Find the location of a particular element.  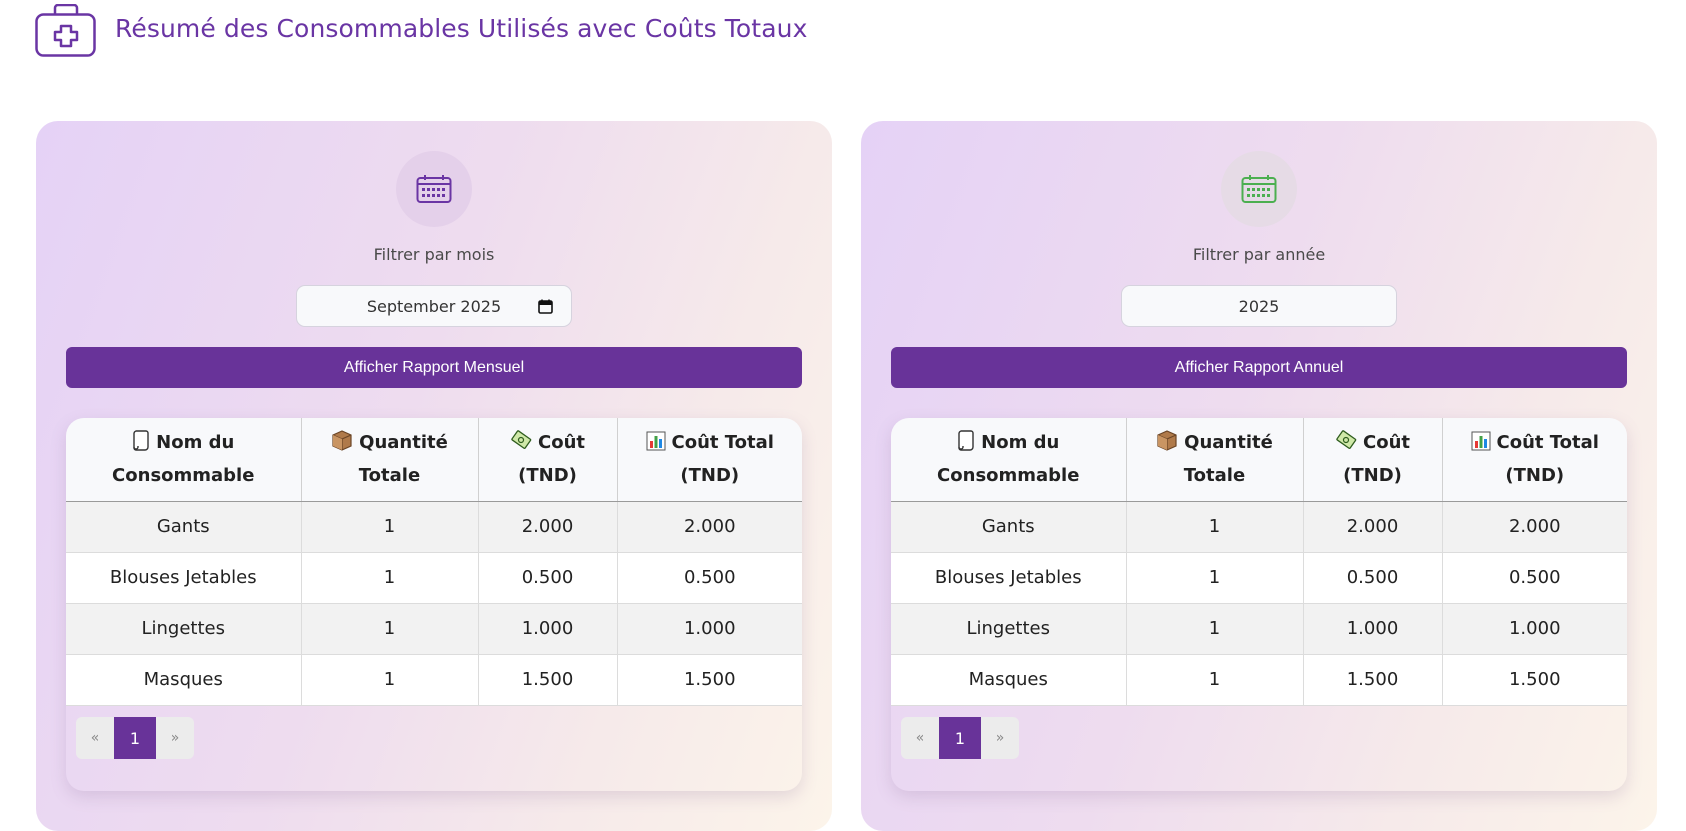

year-filter-label: Filtrer par année is located at coordinates (1259, 254).